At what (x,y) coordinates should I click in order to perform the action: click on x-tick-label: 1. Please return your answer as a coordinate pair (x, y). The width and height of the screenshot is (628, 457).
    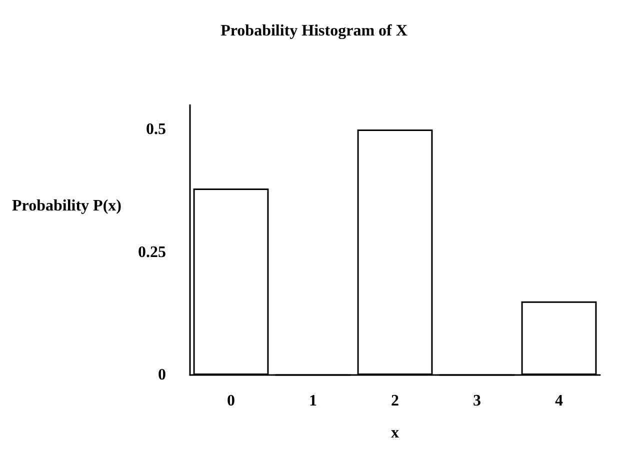
    Looking at the image, I should click on (313, 401).